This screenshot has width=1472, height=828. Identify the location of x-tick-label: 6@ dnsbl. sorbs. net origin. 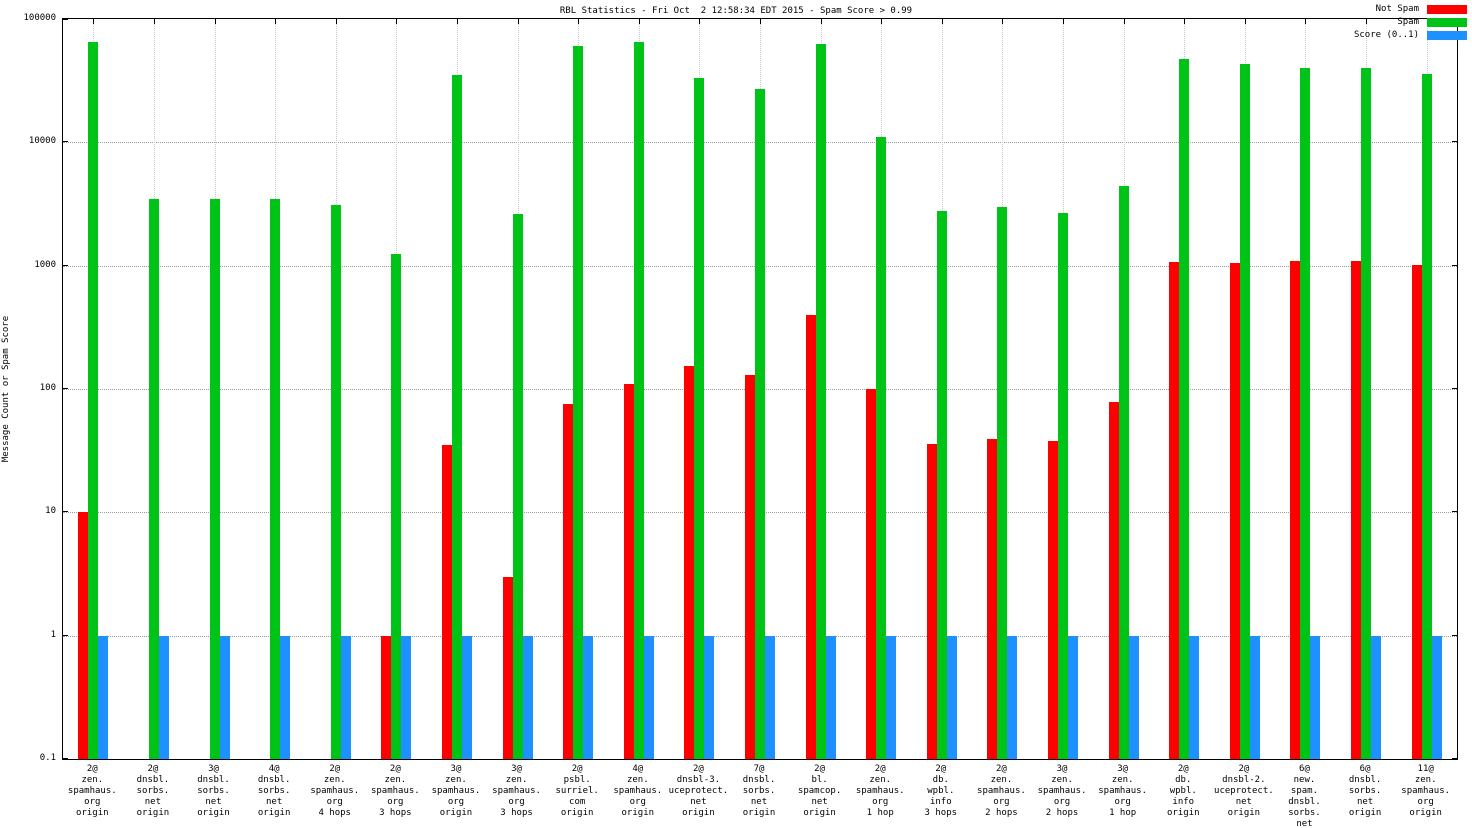
(1365, 791).